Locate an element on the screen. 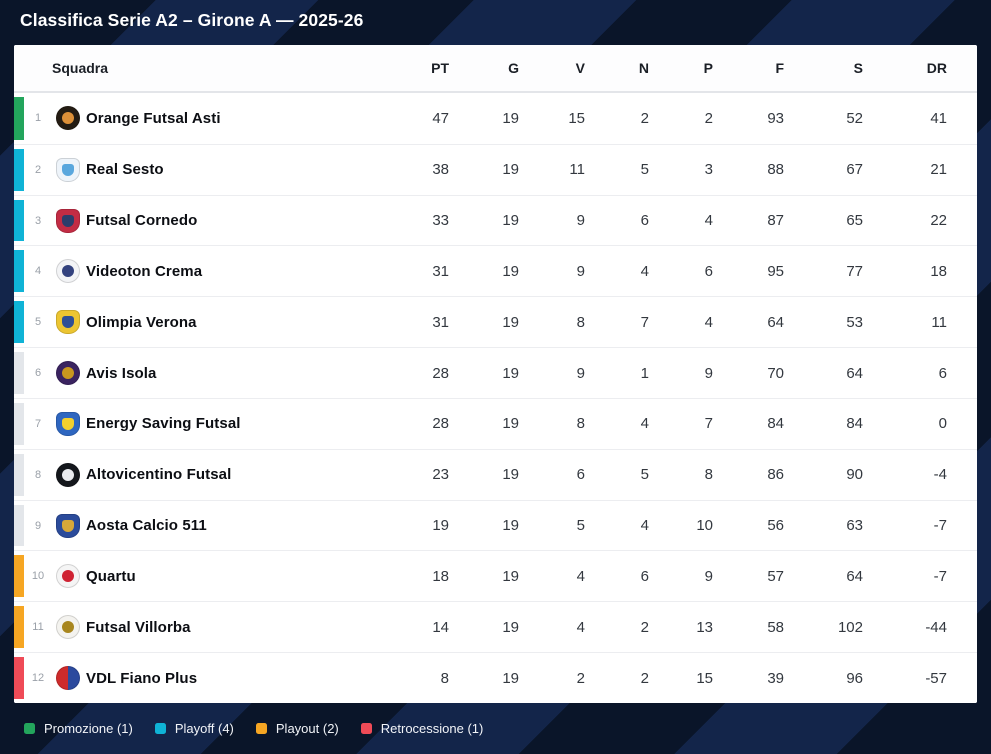 The height and width of the screenshot is (754, 991). table-row: 6 Avis Isola 28 19 9 1 9 70 64 6 is located at coordinates (495, 372).